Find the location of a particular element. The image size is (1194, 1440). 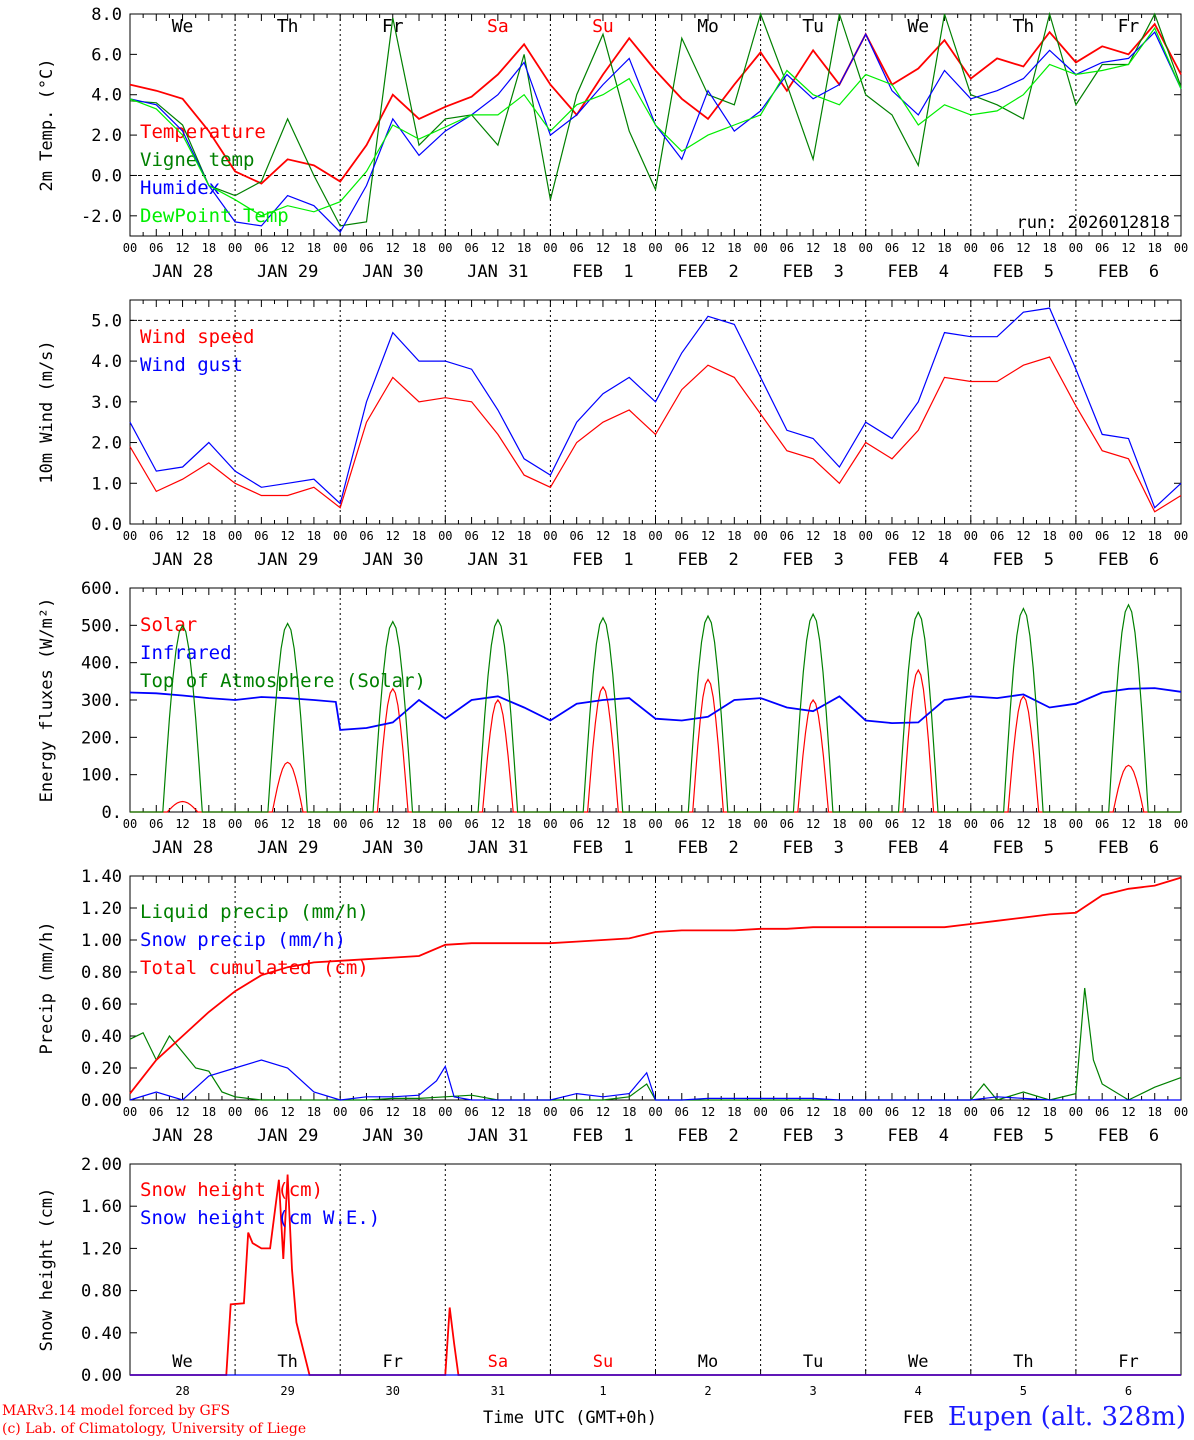

series-snow-precip-mm-h- is located at coordinates (655, 1080).